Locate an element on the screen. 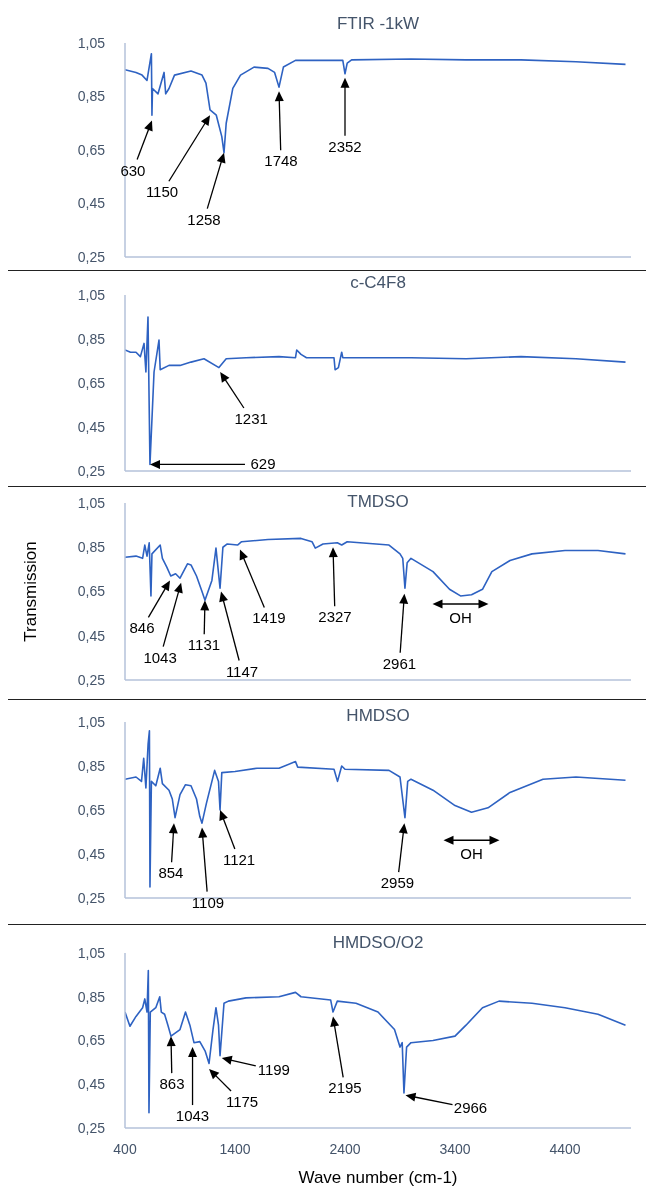  annotation: 1131 is located at coordinates (204, 645).